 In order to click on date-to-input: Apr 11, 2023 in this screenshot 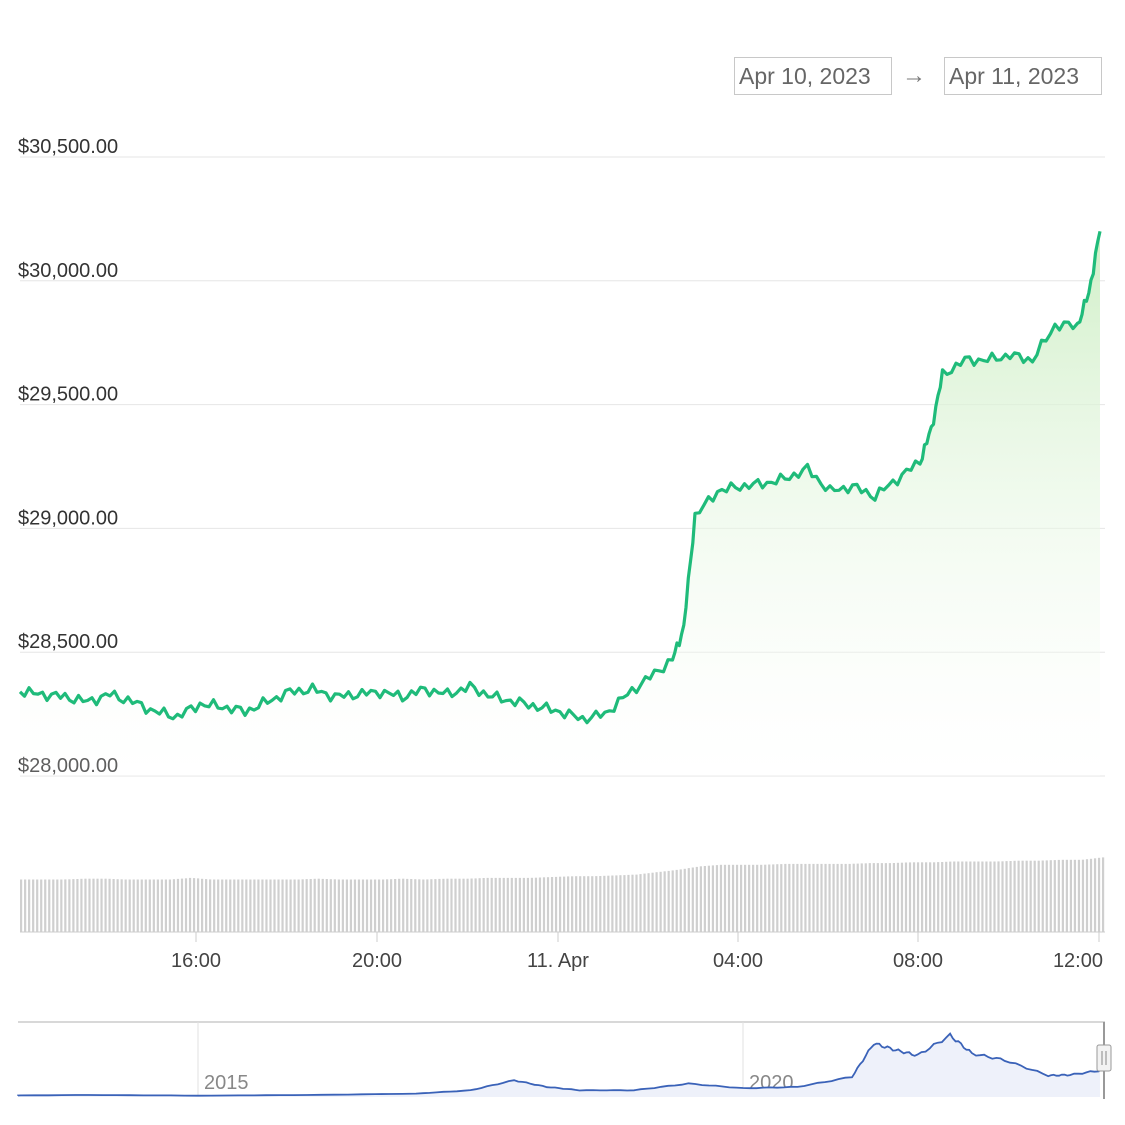, I will do `click(1023, 76)`.